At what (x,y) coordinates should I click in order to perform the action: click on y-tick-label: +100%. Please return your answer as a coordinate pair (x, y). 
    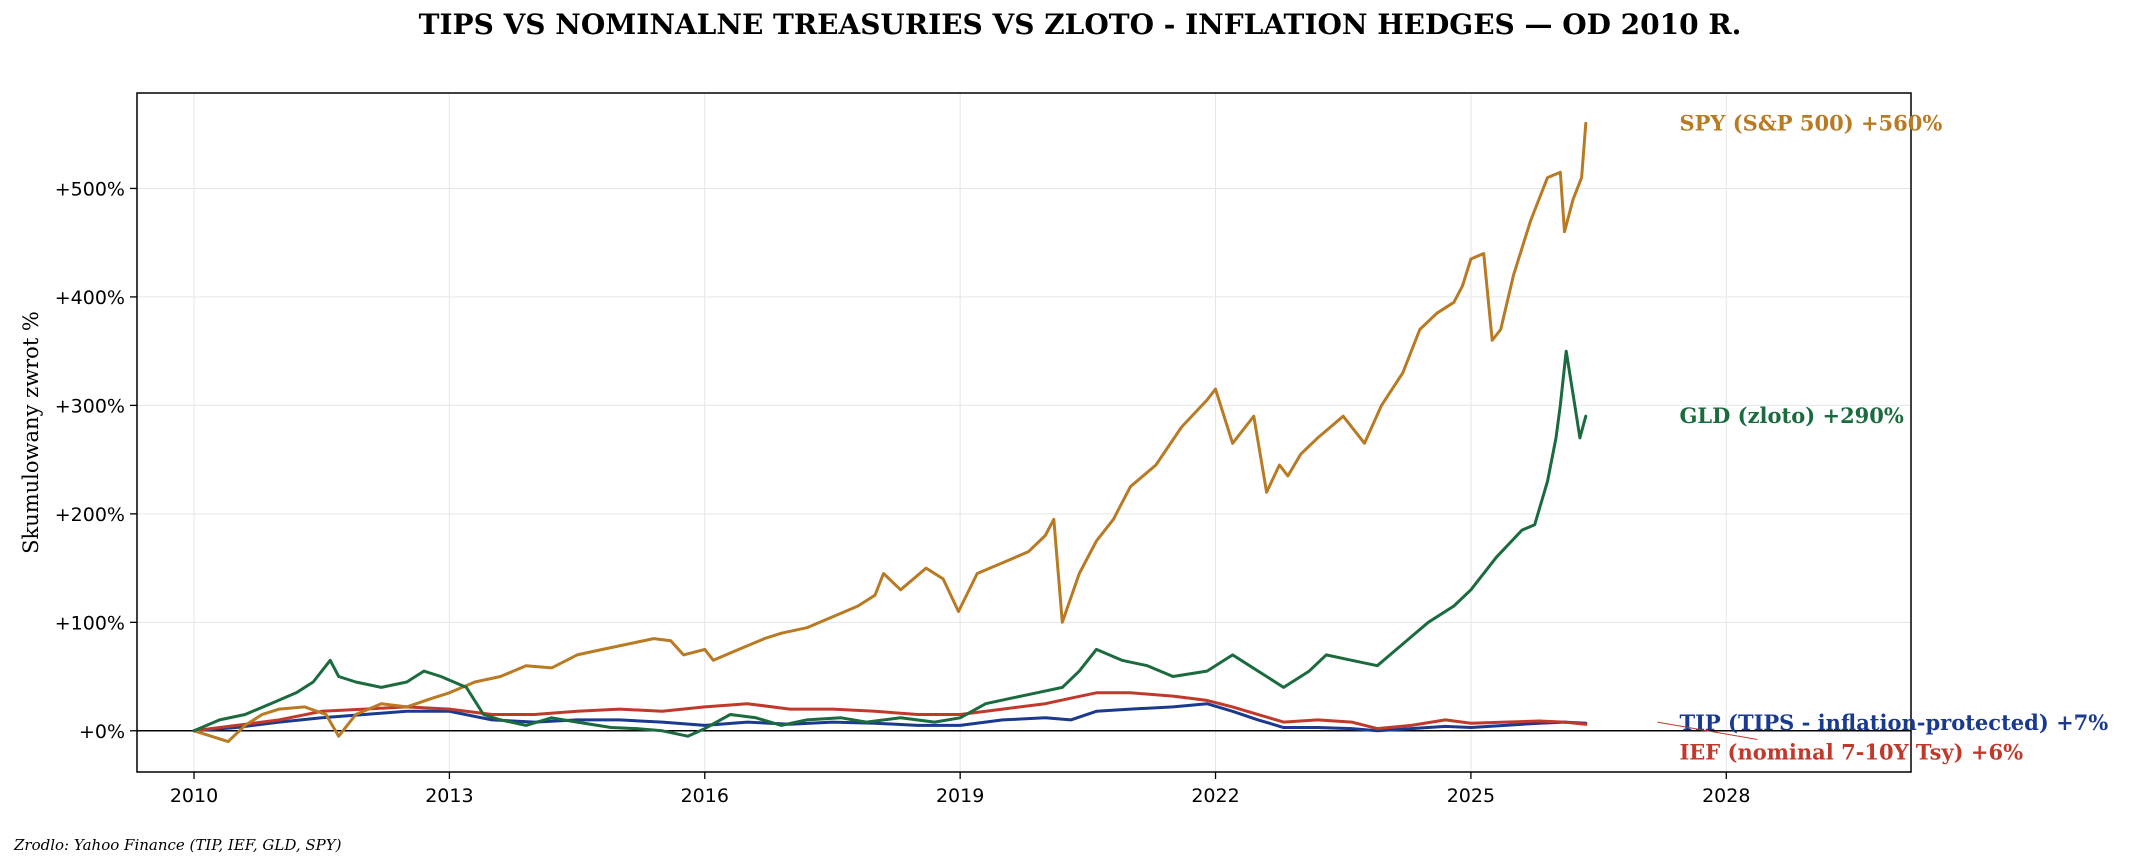
    Looking at the image, I should click on (90, 623).